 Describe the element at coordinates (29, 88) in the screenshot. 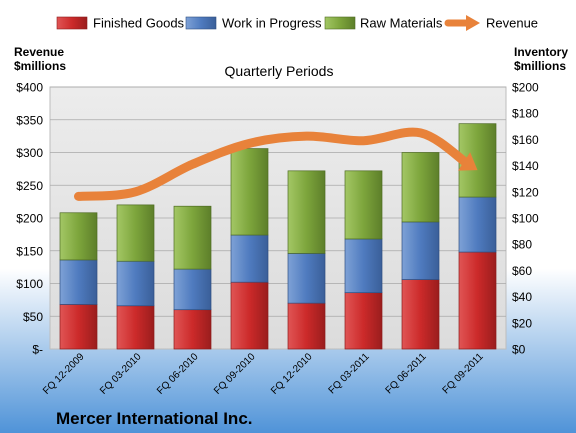

I see `left-axis-tick-label: $400` at that location.